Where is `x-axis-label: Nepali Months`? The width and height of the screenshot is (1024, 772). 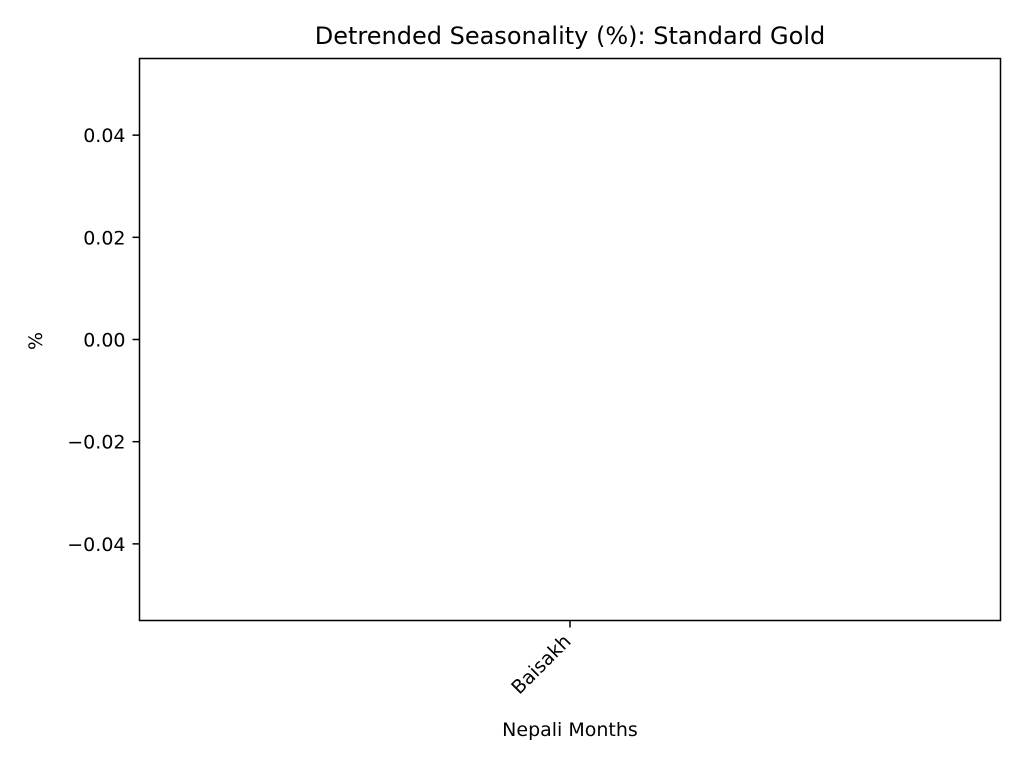
x-axis-label: Nepali Months is located at coordinates (570, 730).